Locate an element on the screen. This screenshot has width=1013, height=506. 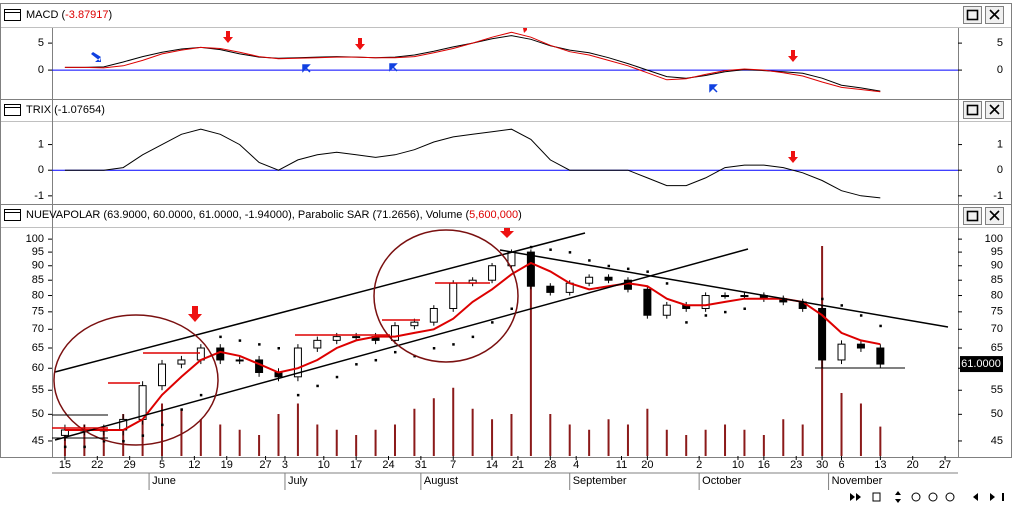
header-title: MACD ( is located at coordinates (45, 15).